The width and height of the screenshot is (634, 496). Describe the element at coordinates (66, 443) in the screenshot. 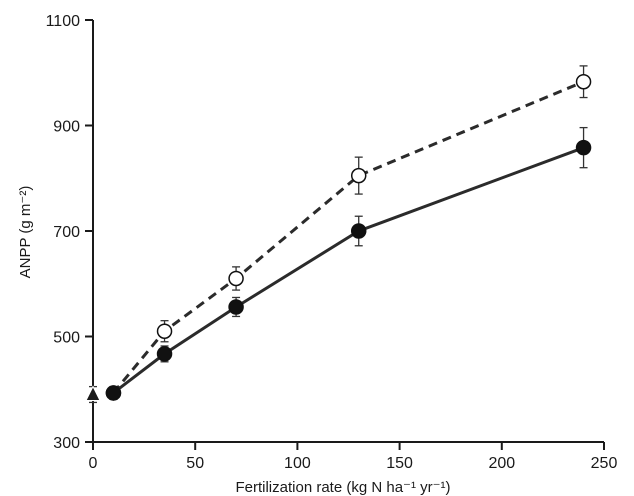

I see `y-tick-label: 300` at that location.